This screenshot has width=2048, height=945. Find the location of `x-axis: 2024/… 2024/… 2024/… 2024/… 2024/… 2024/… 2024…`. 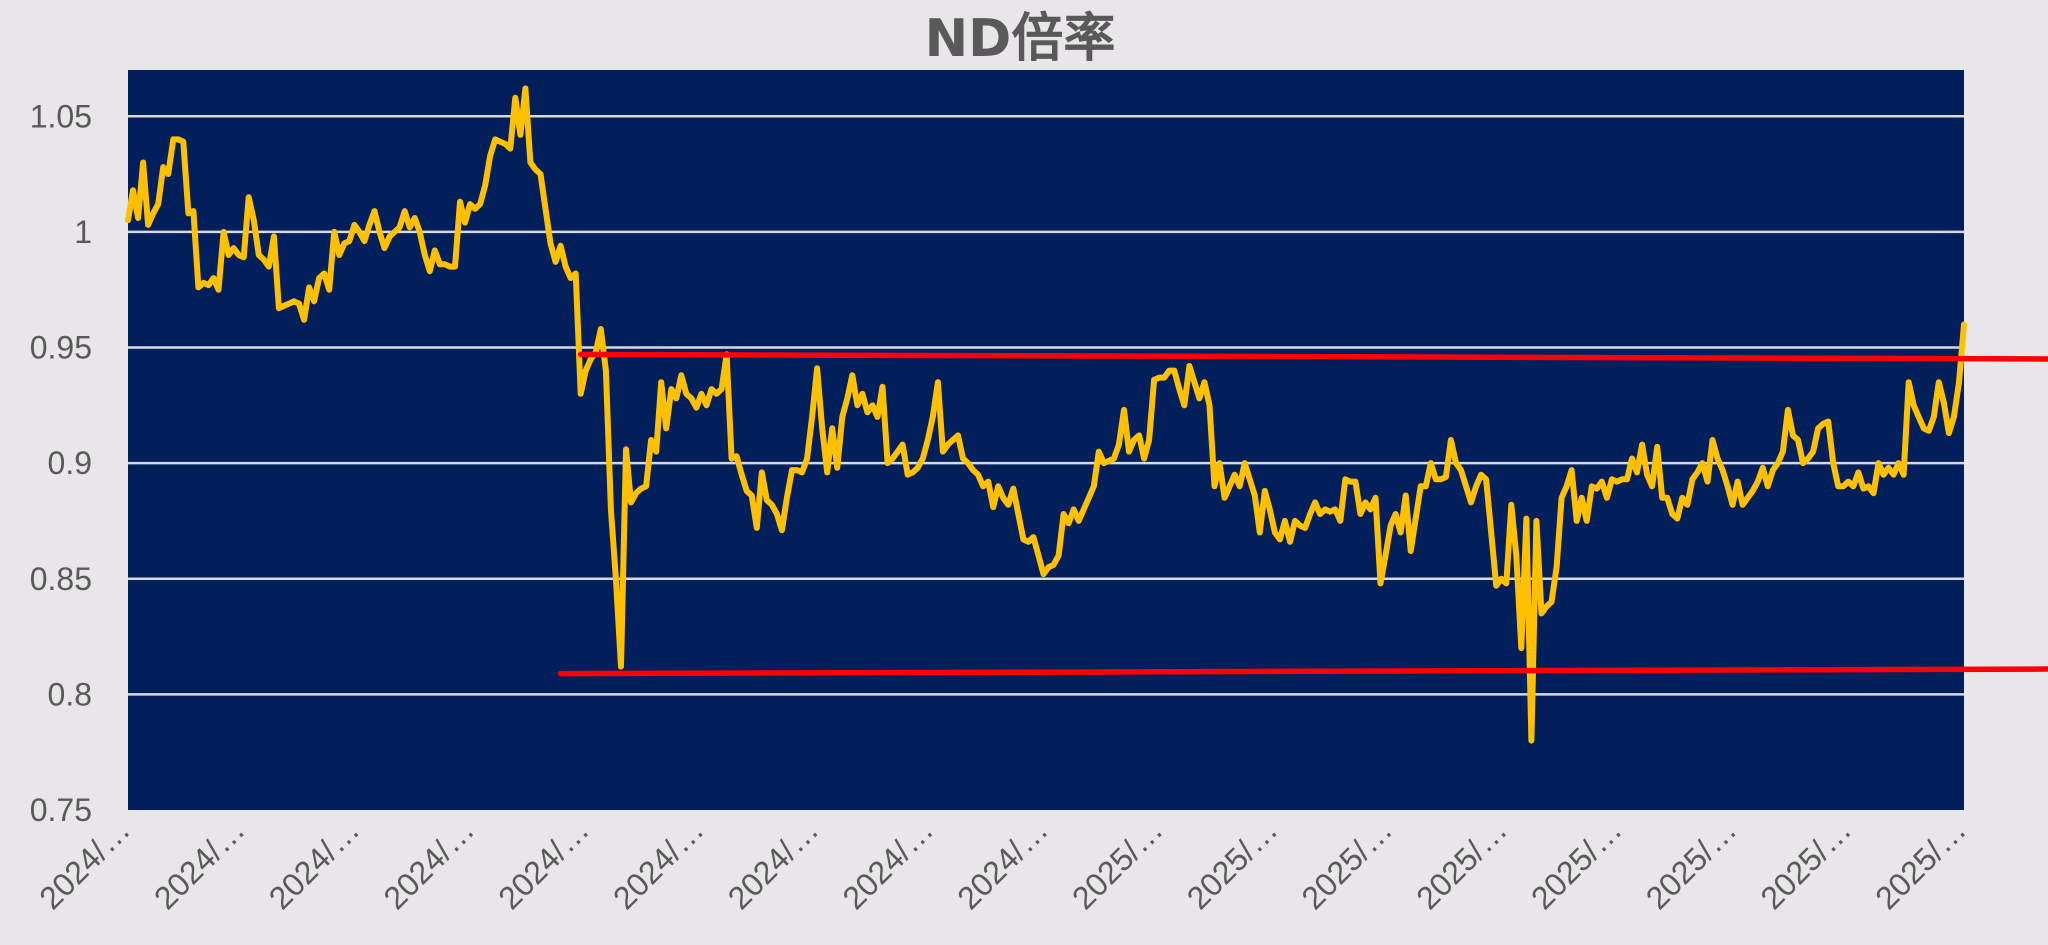

x-axis: 2024/… 2024/… 2024/… 2024/… 2024/… 2024/… 2024… is located at coordinates (1002, 863).